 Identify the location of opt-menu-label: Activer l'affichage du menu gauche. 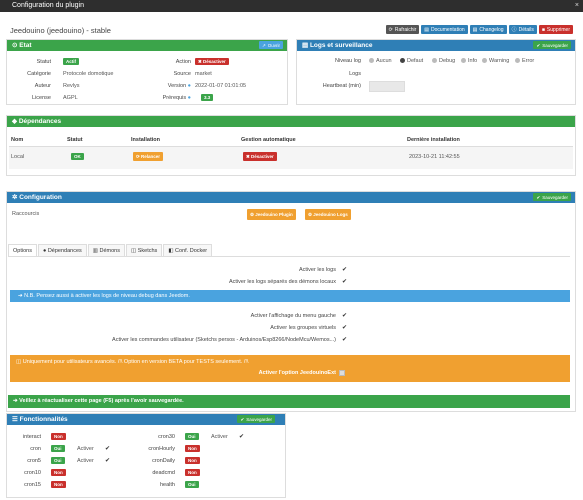
(293, 316).